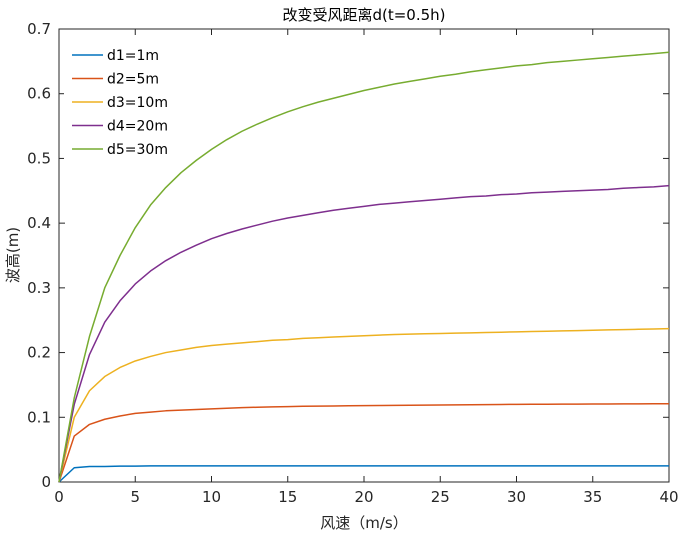  What do you see at coordinates (440, 497) in the screenshot?
I see `x-tick-label: 25` at bounding box center [440, 497].